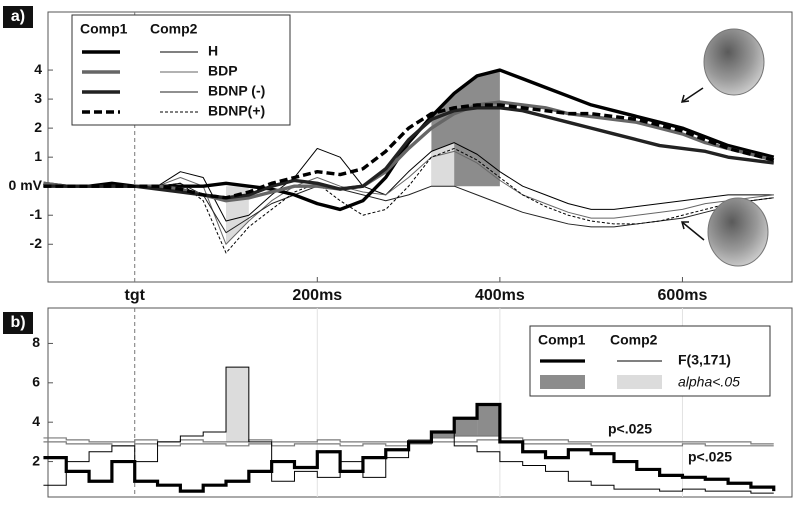  What do you see at coordinates (500, 295) in the screenshot?
I see `x-tick-label: 400ms` at bounding box center [500, 295].